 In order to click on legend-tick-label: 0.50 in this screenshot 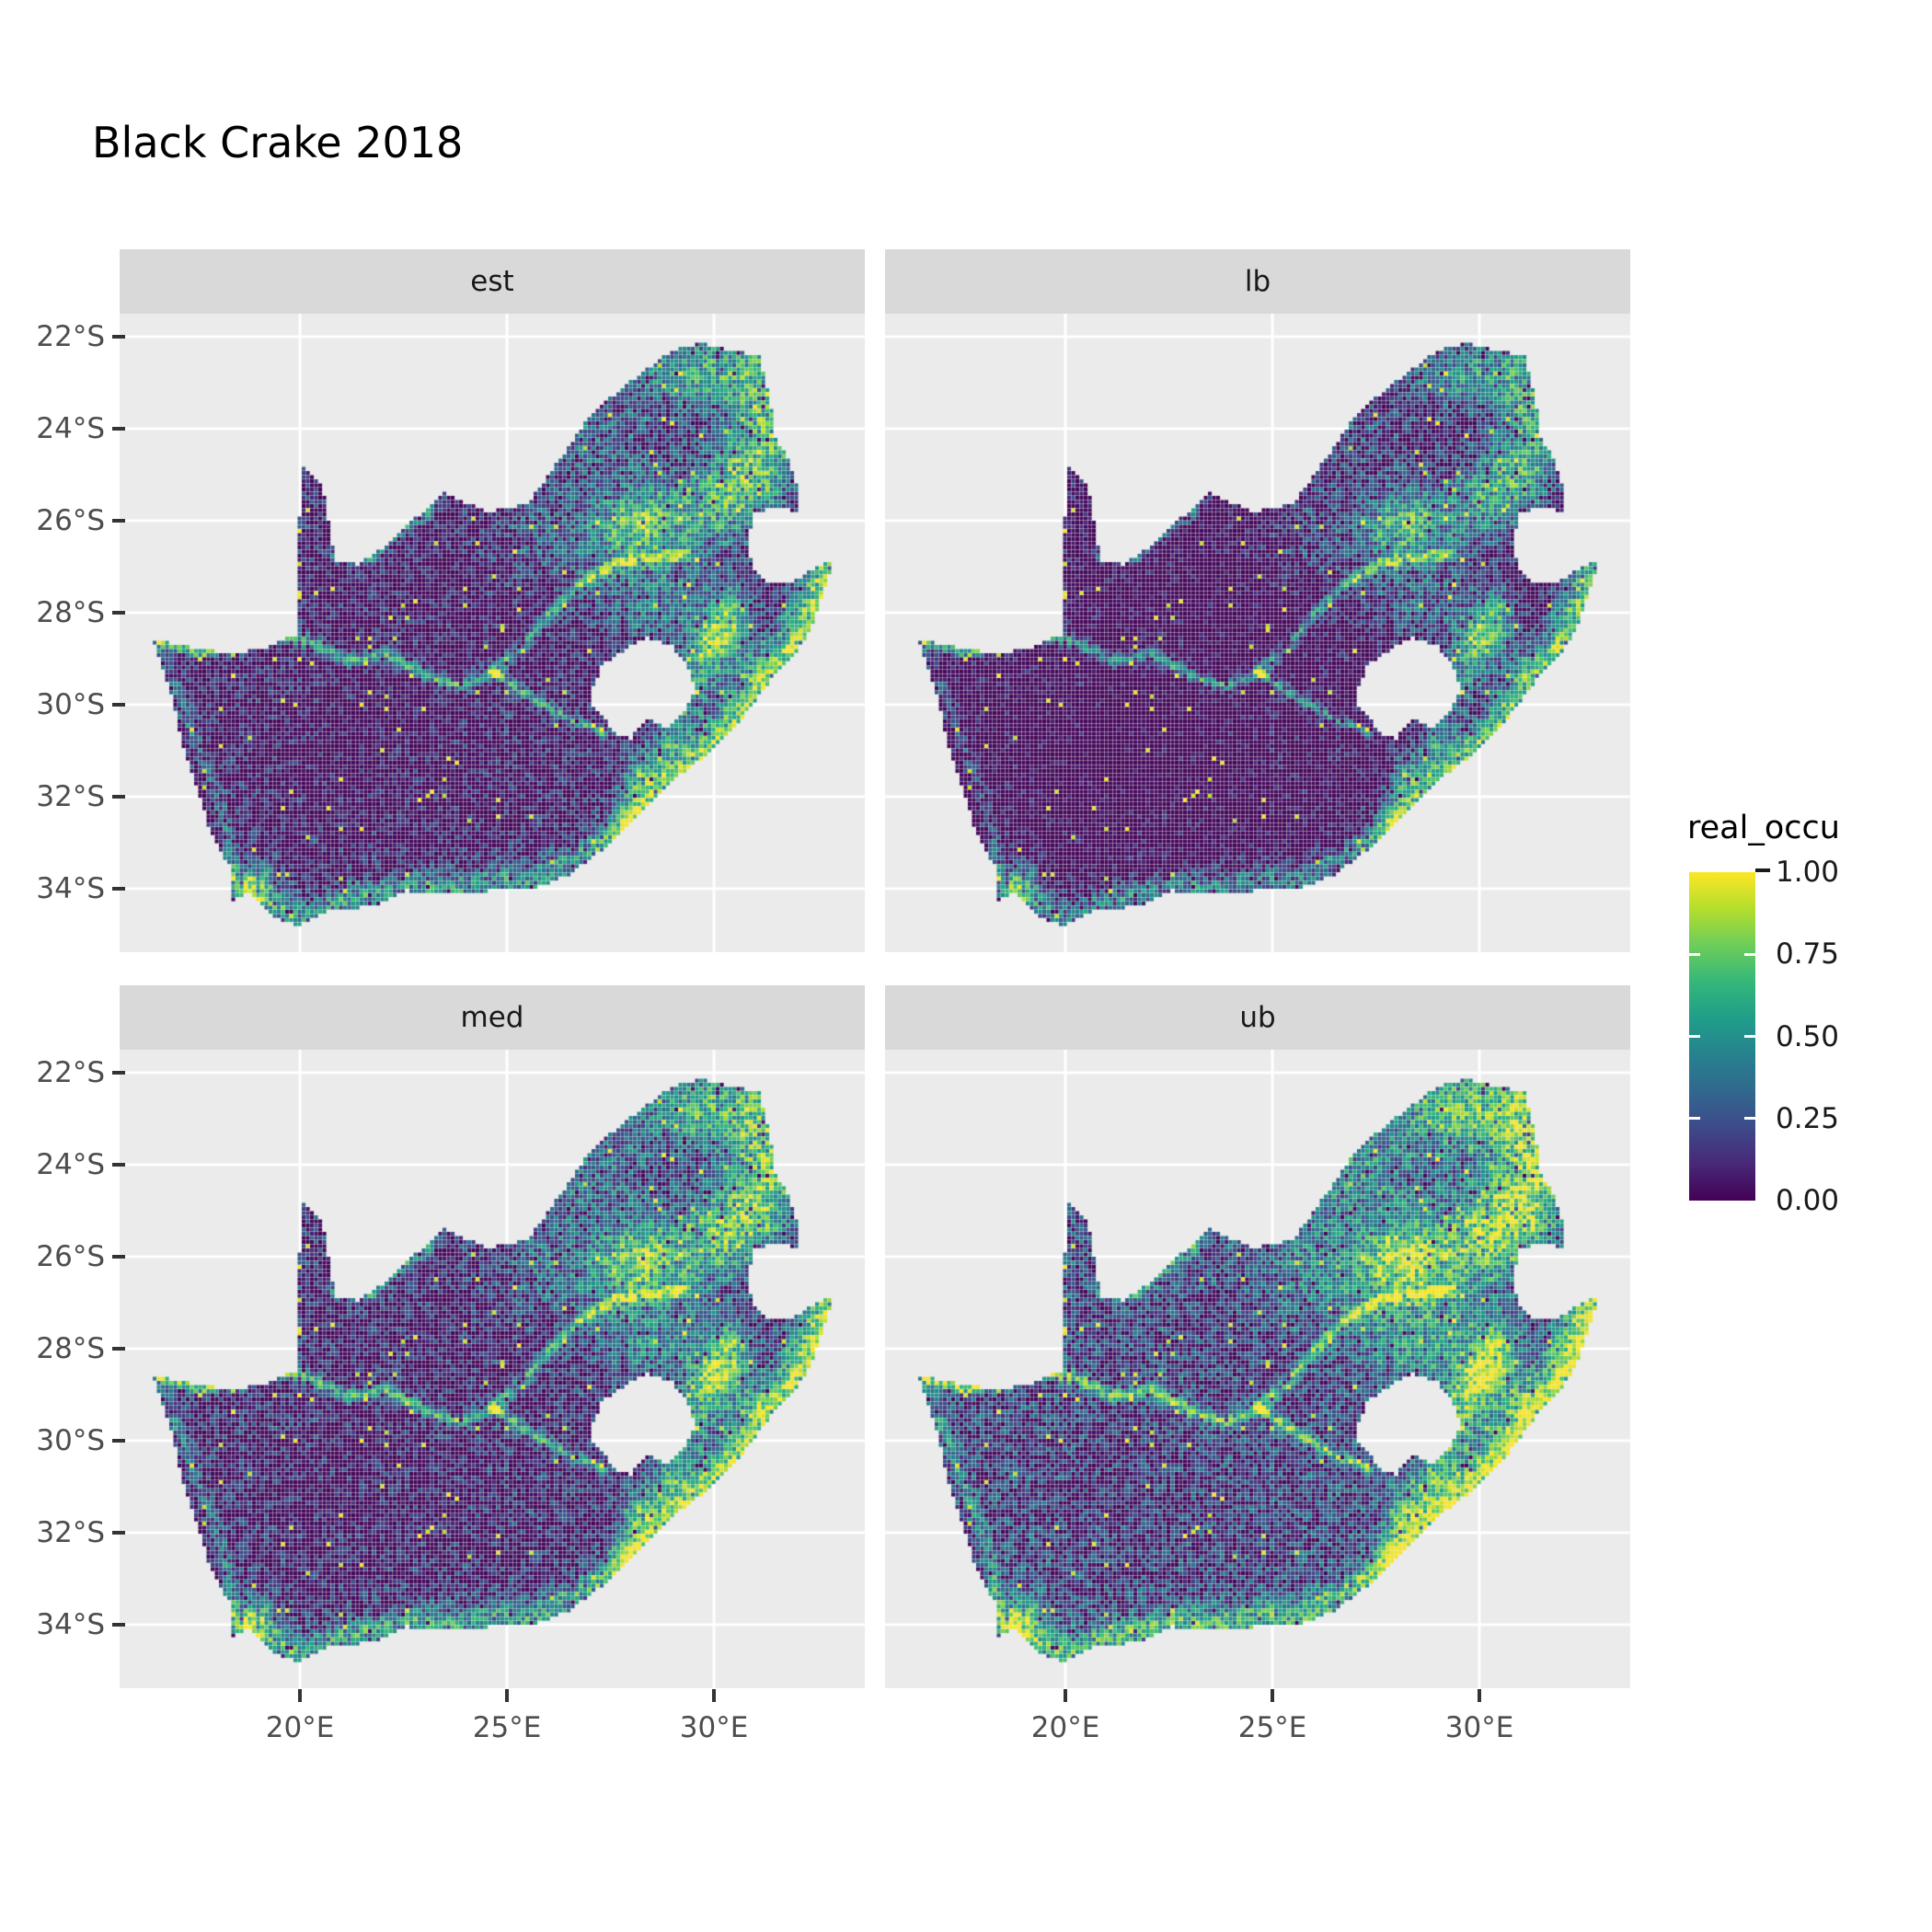, I will do `click(1808, 1036)`.